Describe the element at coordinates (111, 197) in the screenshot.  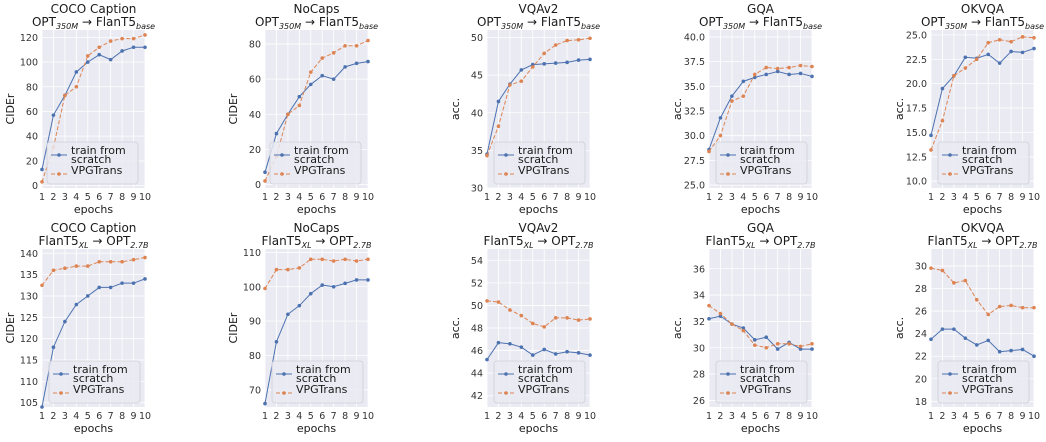
I see `chart-1-xtick-6: 7` at that location.